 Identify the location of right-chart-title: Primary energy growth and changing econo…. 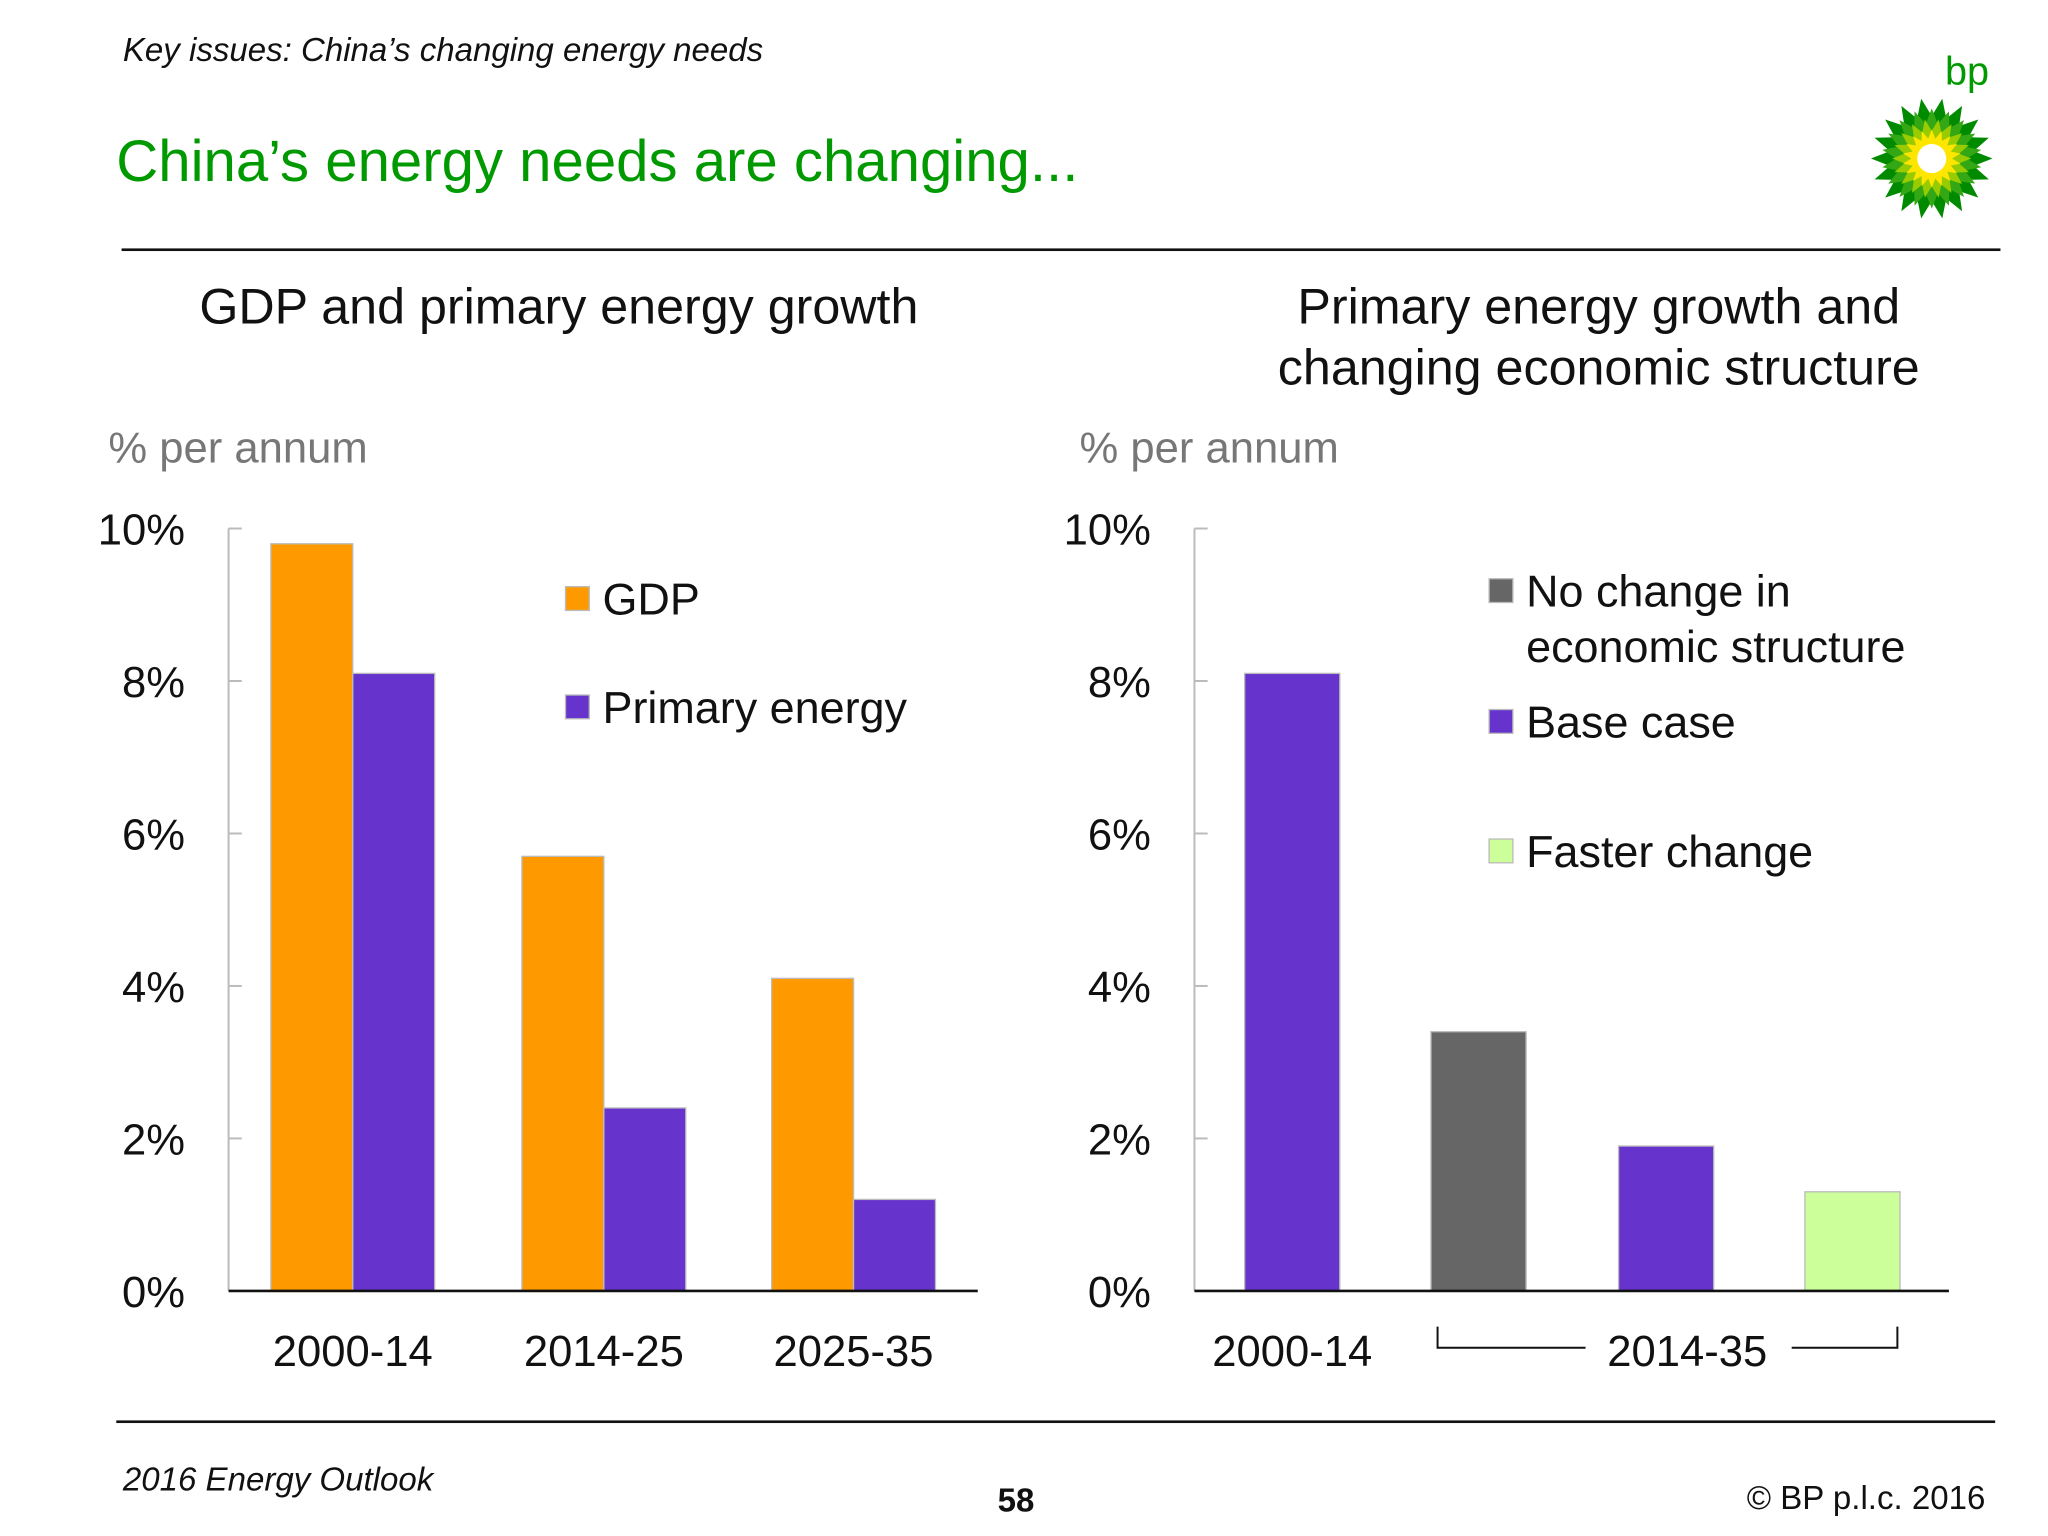
(1598, 338).